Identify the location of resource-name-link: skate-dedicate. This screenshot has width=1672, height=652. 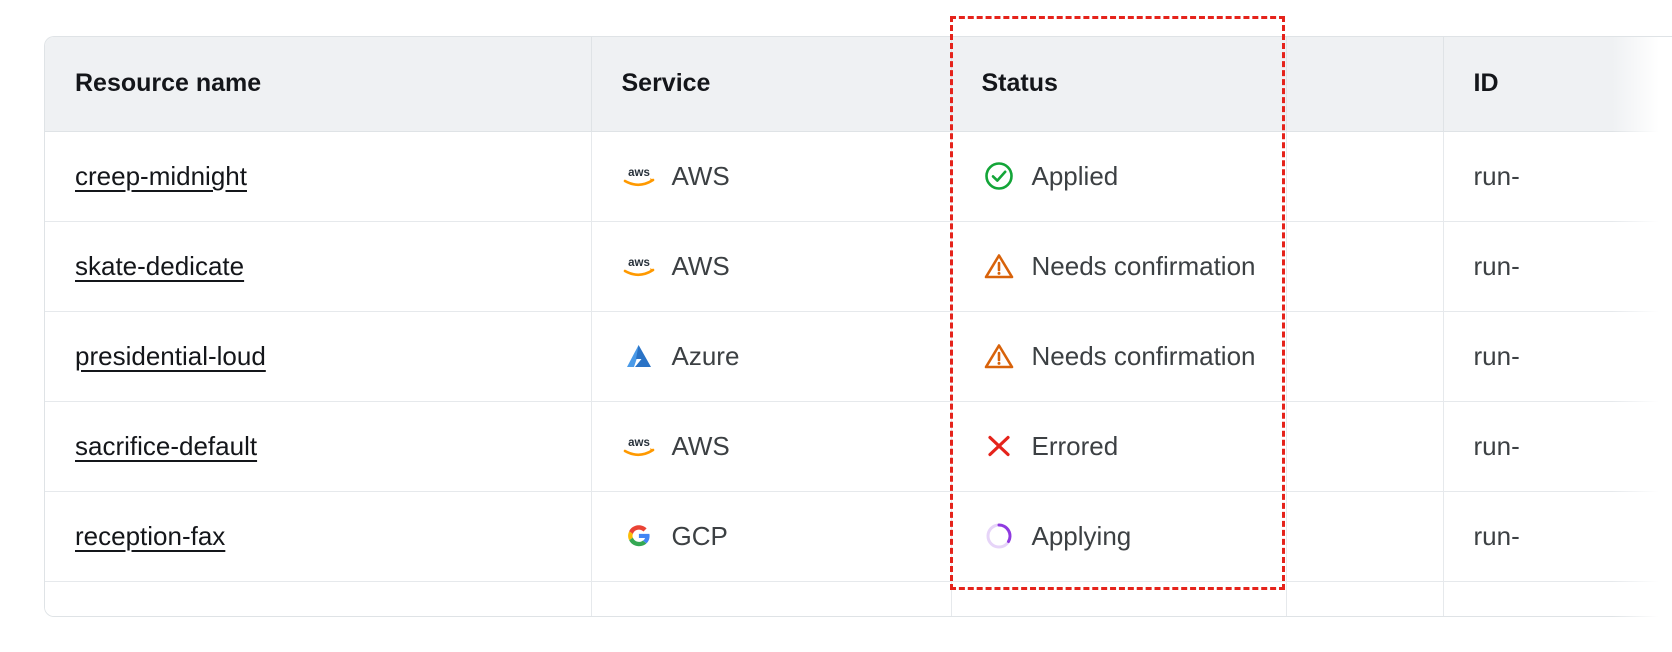
(160, 265).